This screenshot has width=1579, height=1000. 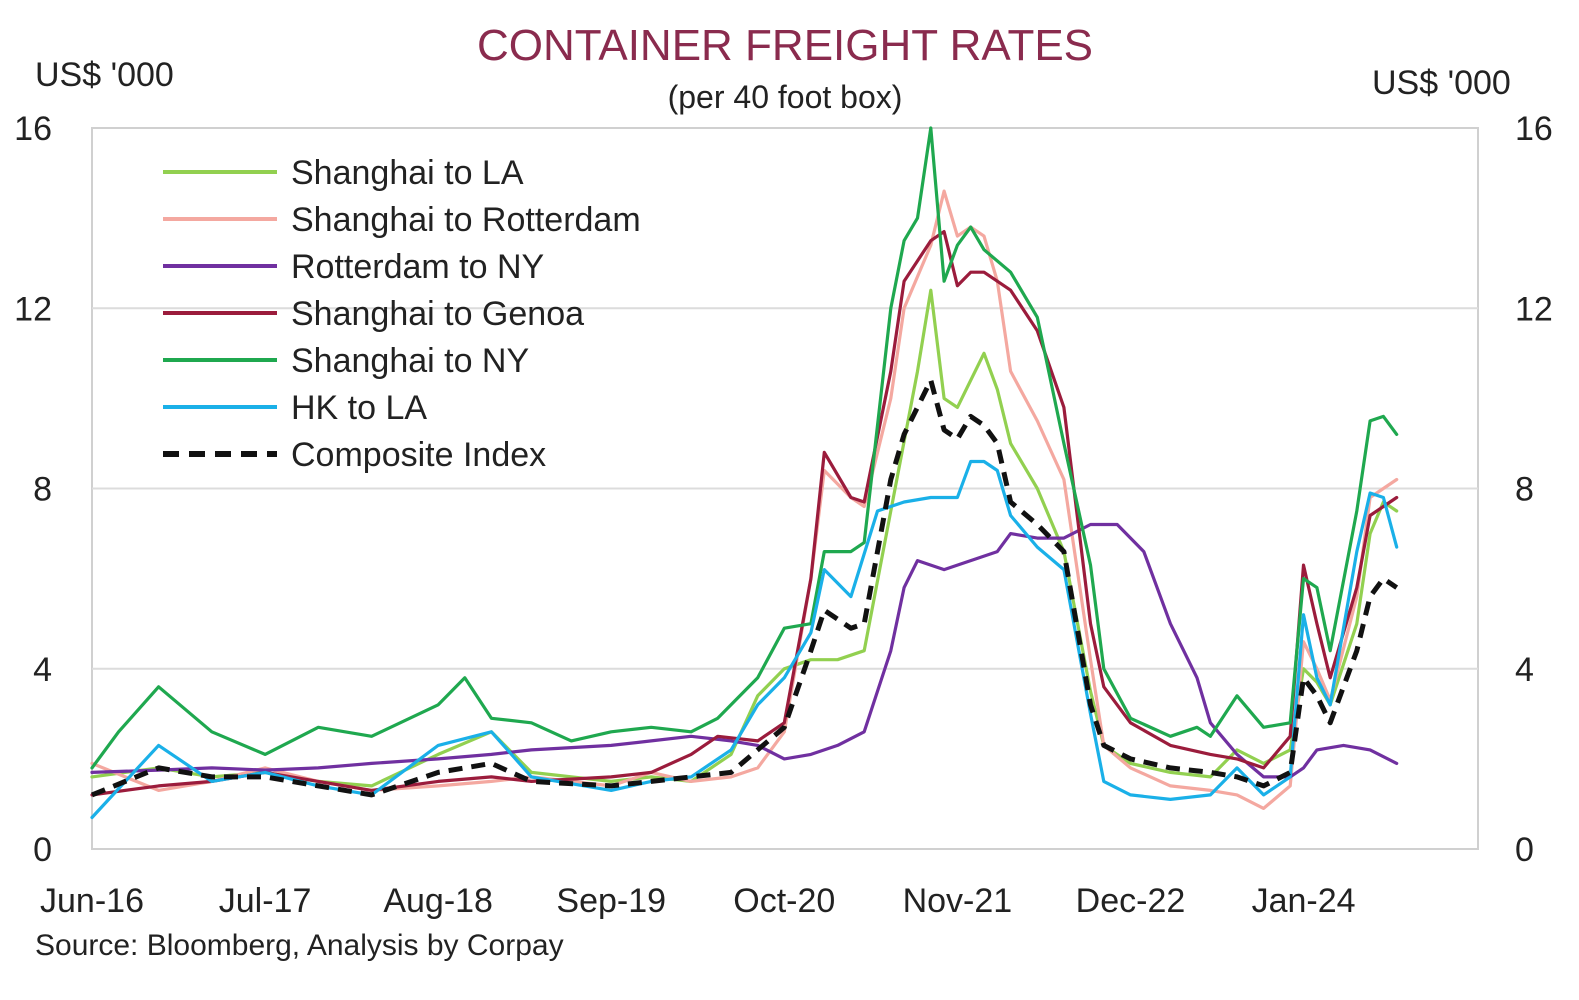 I want to click on legend-label: Shanghai to Rotterdam, so click(x=466, y=220).